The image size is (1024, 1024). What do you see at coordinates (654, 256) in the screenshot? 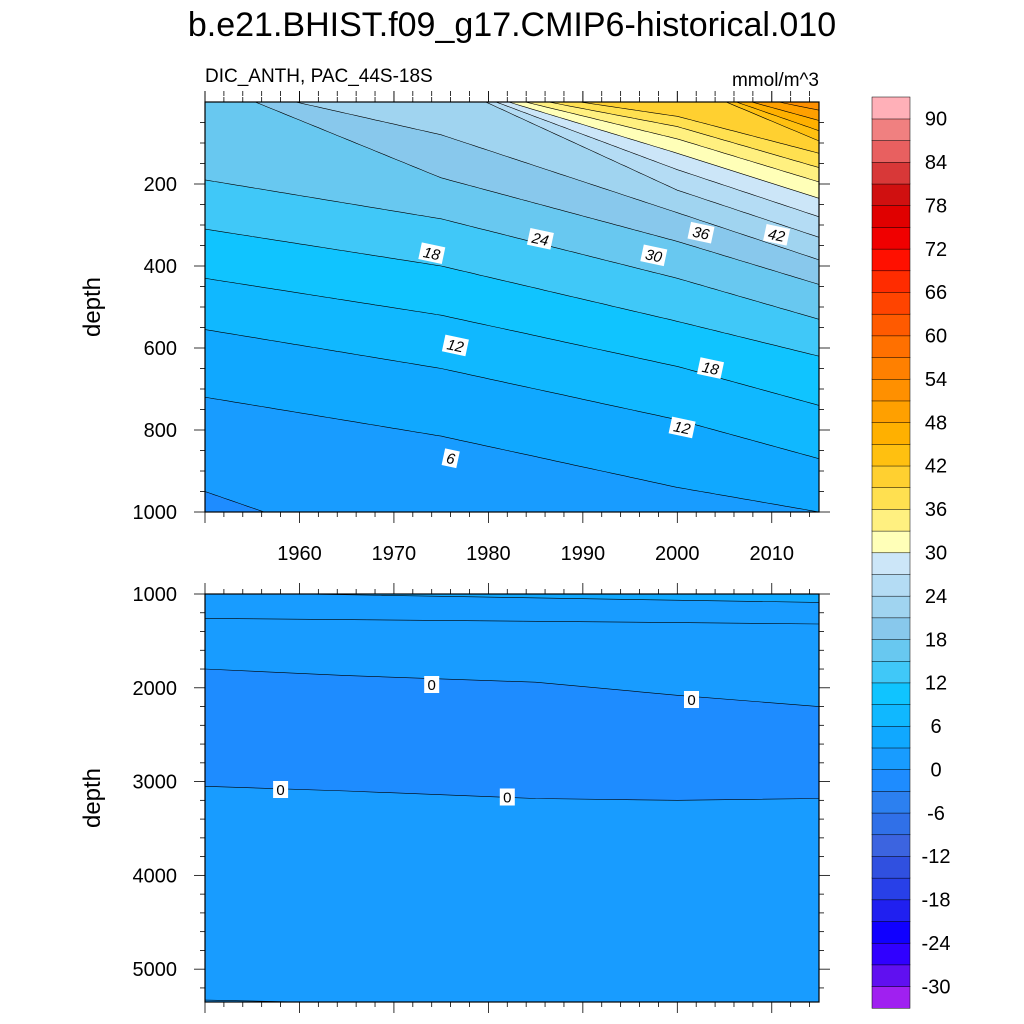
I see `upper-contour-label-text: 30` at bounding box center [654, 256].